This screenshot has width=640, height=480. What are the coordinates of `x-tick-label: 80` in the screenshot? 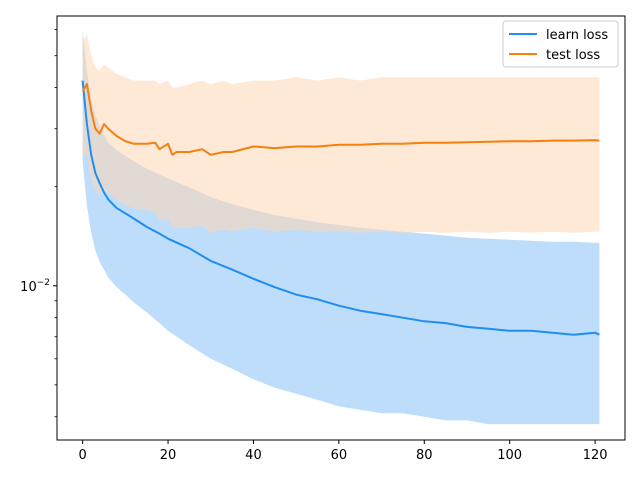 It's located at (424, 455).